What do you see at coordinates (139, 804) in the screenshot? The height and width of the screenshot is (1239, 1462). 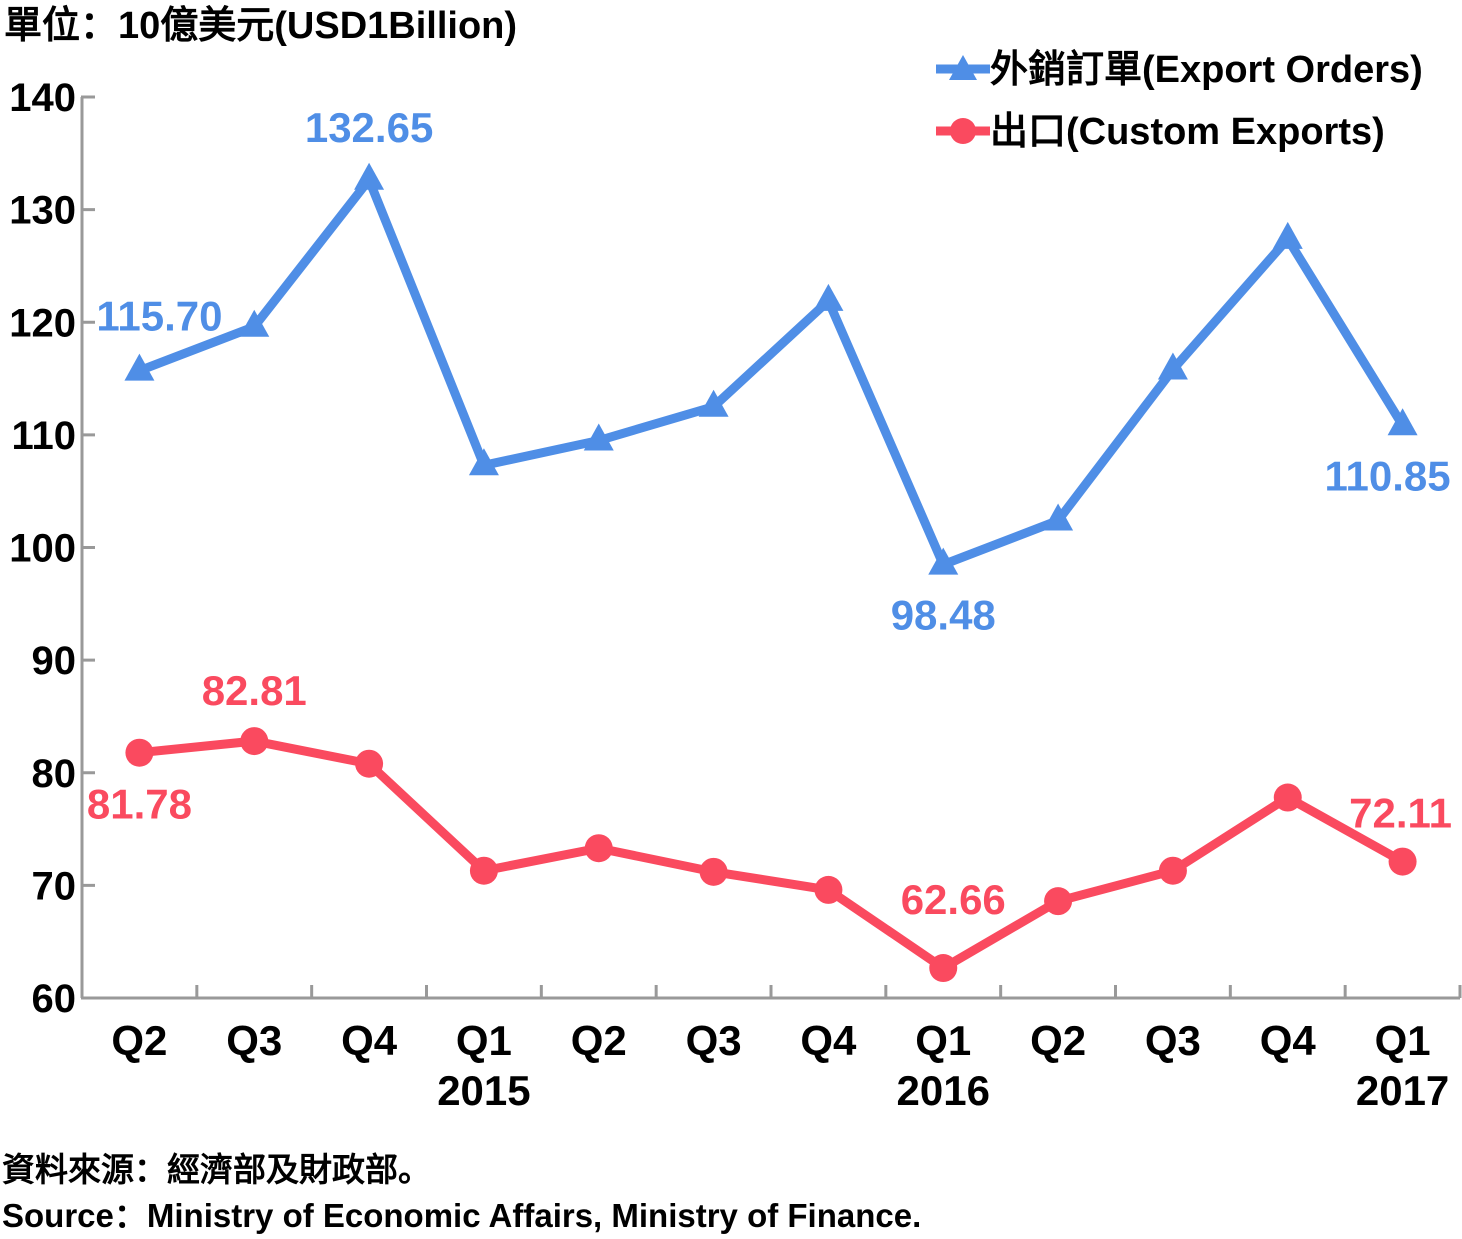 I see `data-label: 81.78` at bounding box center [139, 804].